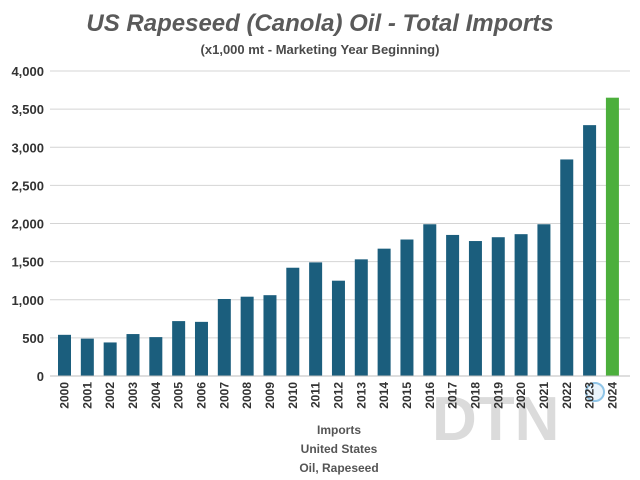  What do you see at coordinates (590, 250) in the screenshot?
I see `bar-2023` at bounding box center [590, 250].